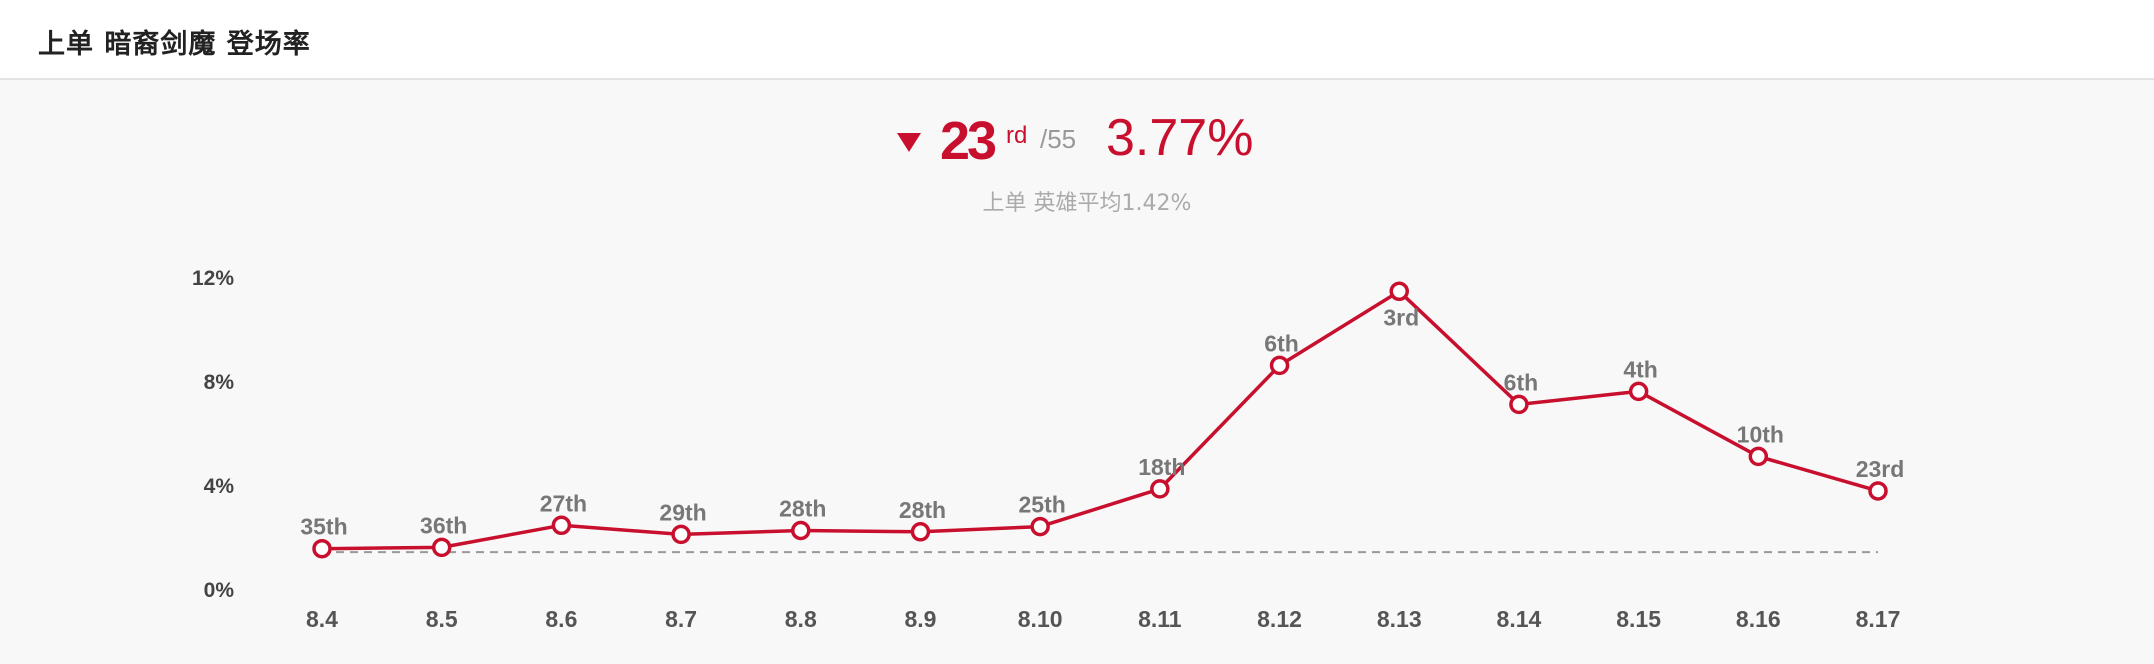 This screenshot has height=664, width=2154. Describe the element at coordinates (1180, 138) in the screenshot. I see `pick-rate-value: 3.77%` at that location.